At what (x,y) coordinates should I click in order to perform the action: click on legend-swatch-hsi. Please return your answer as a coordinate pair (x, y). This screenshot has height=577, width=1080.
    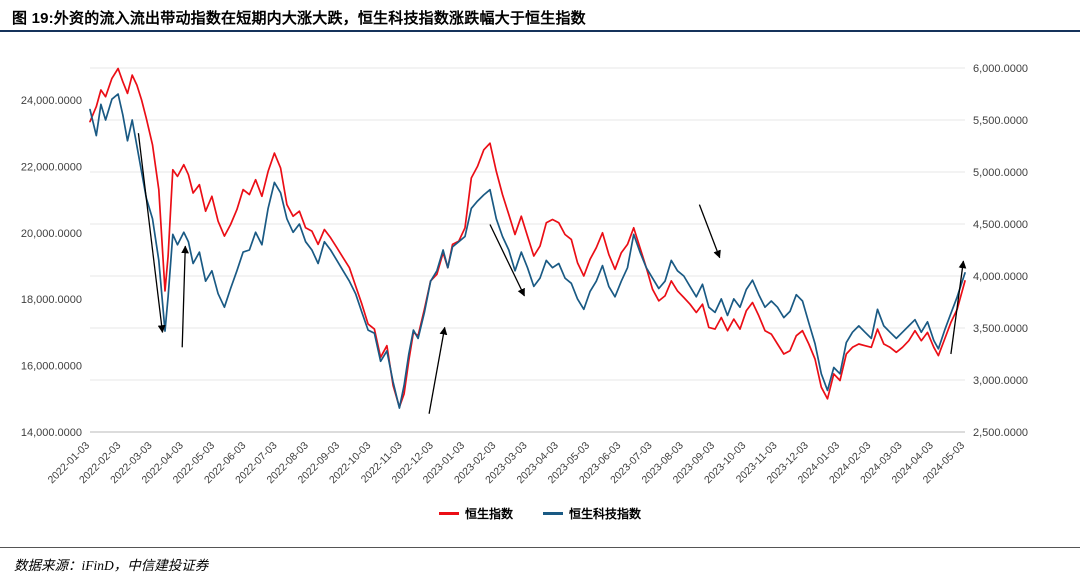
    Looking at the image, I should click on (448, 513).